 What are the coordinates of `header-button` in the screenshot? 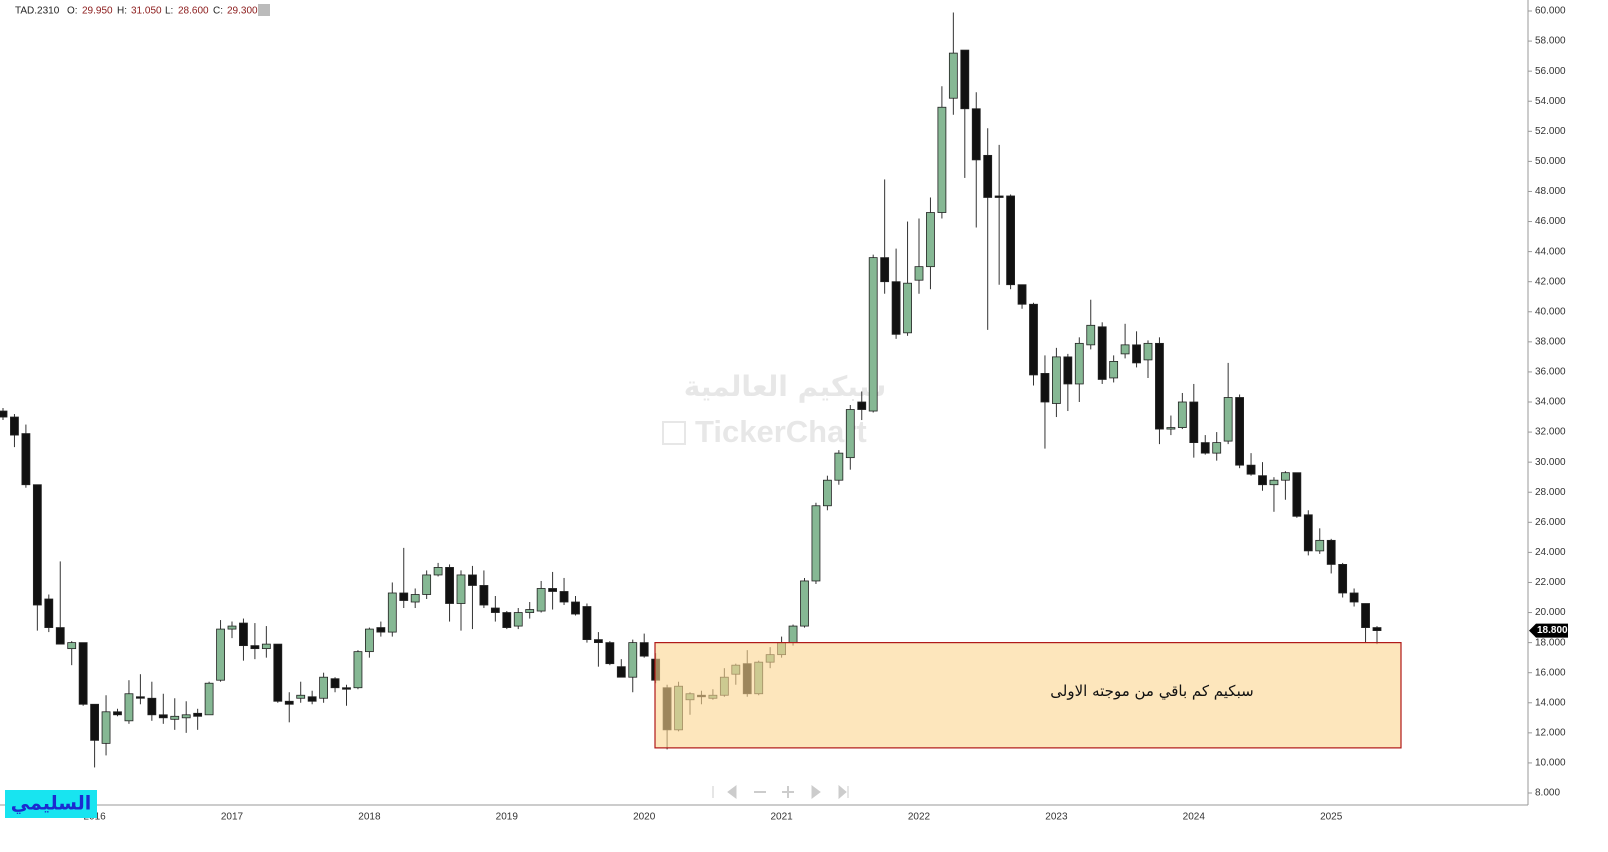 It's located at (264, 10).